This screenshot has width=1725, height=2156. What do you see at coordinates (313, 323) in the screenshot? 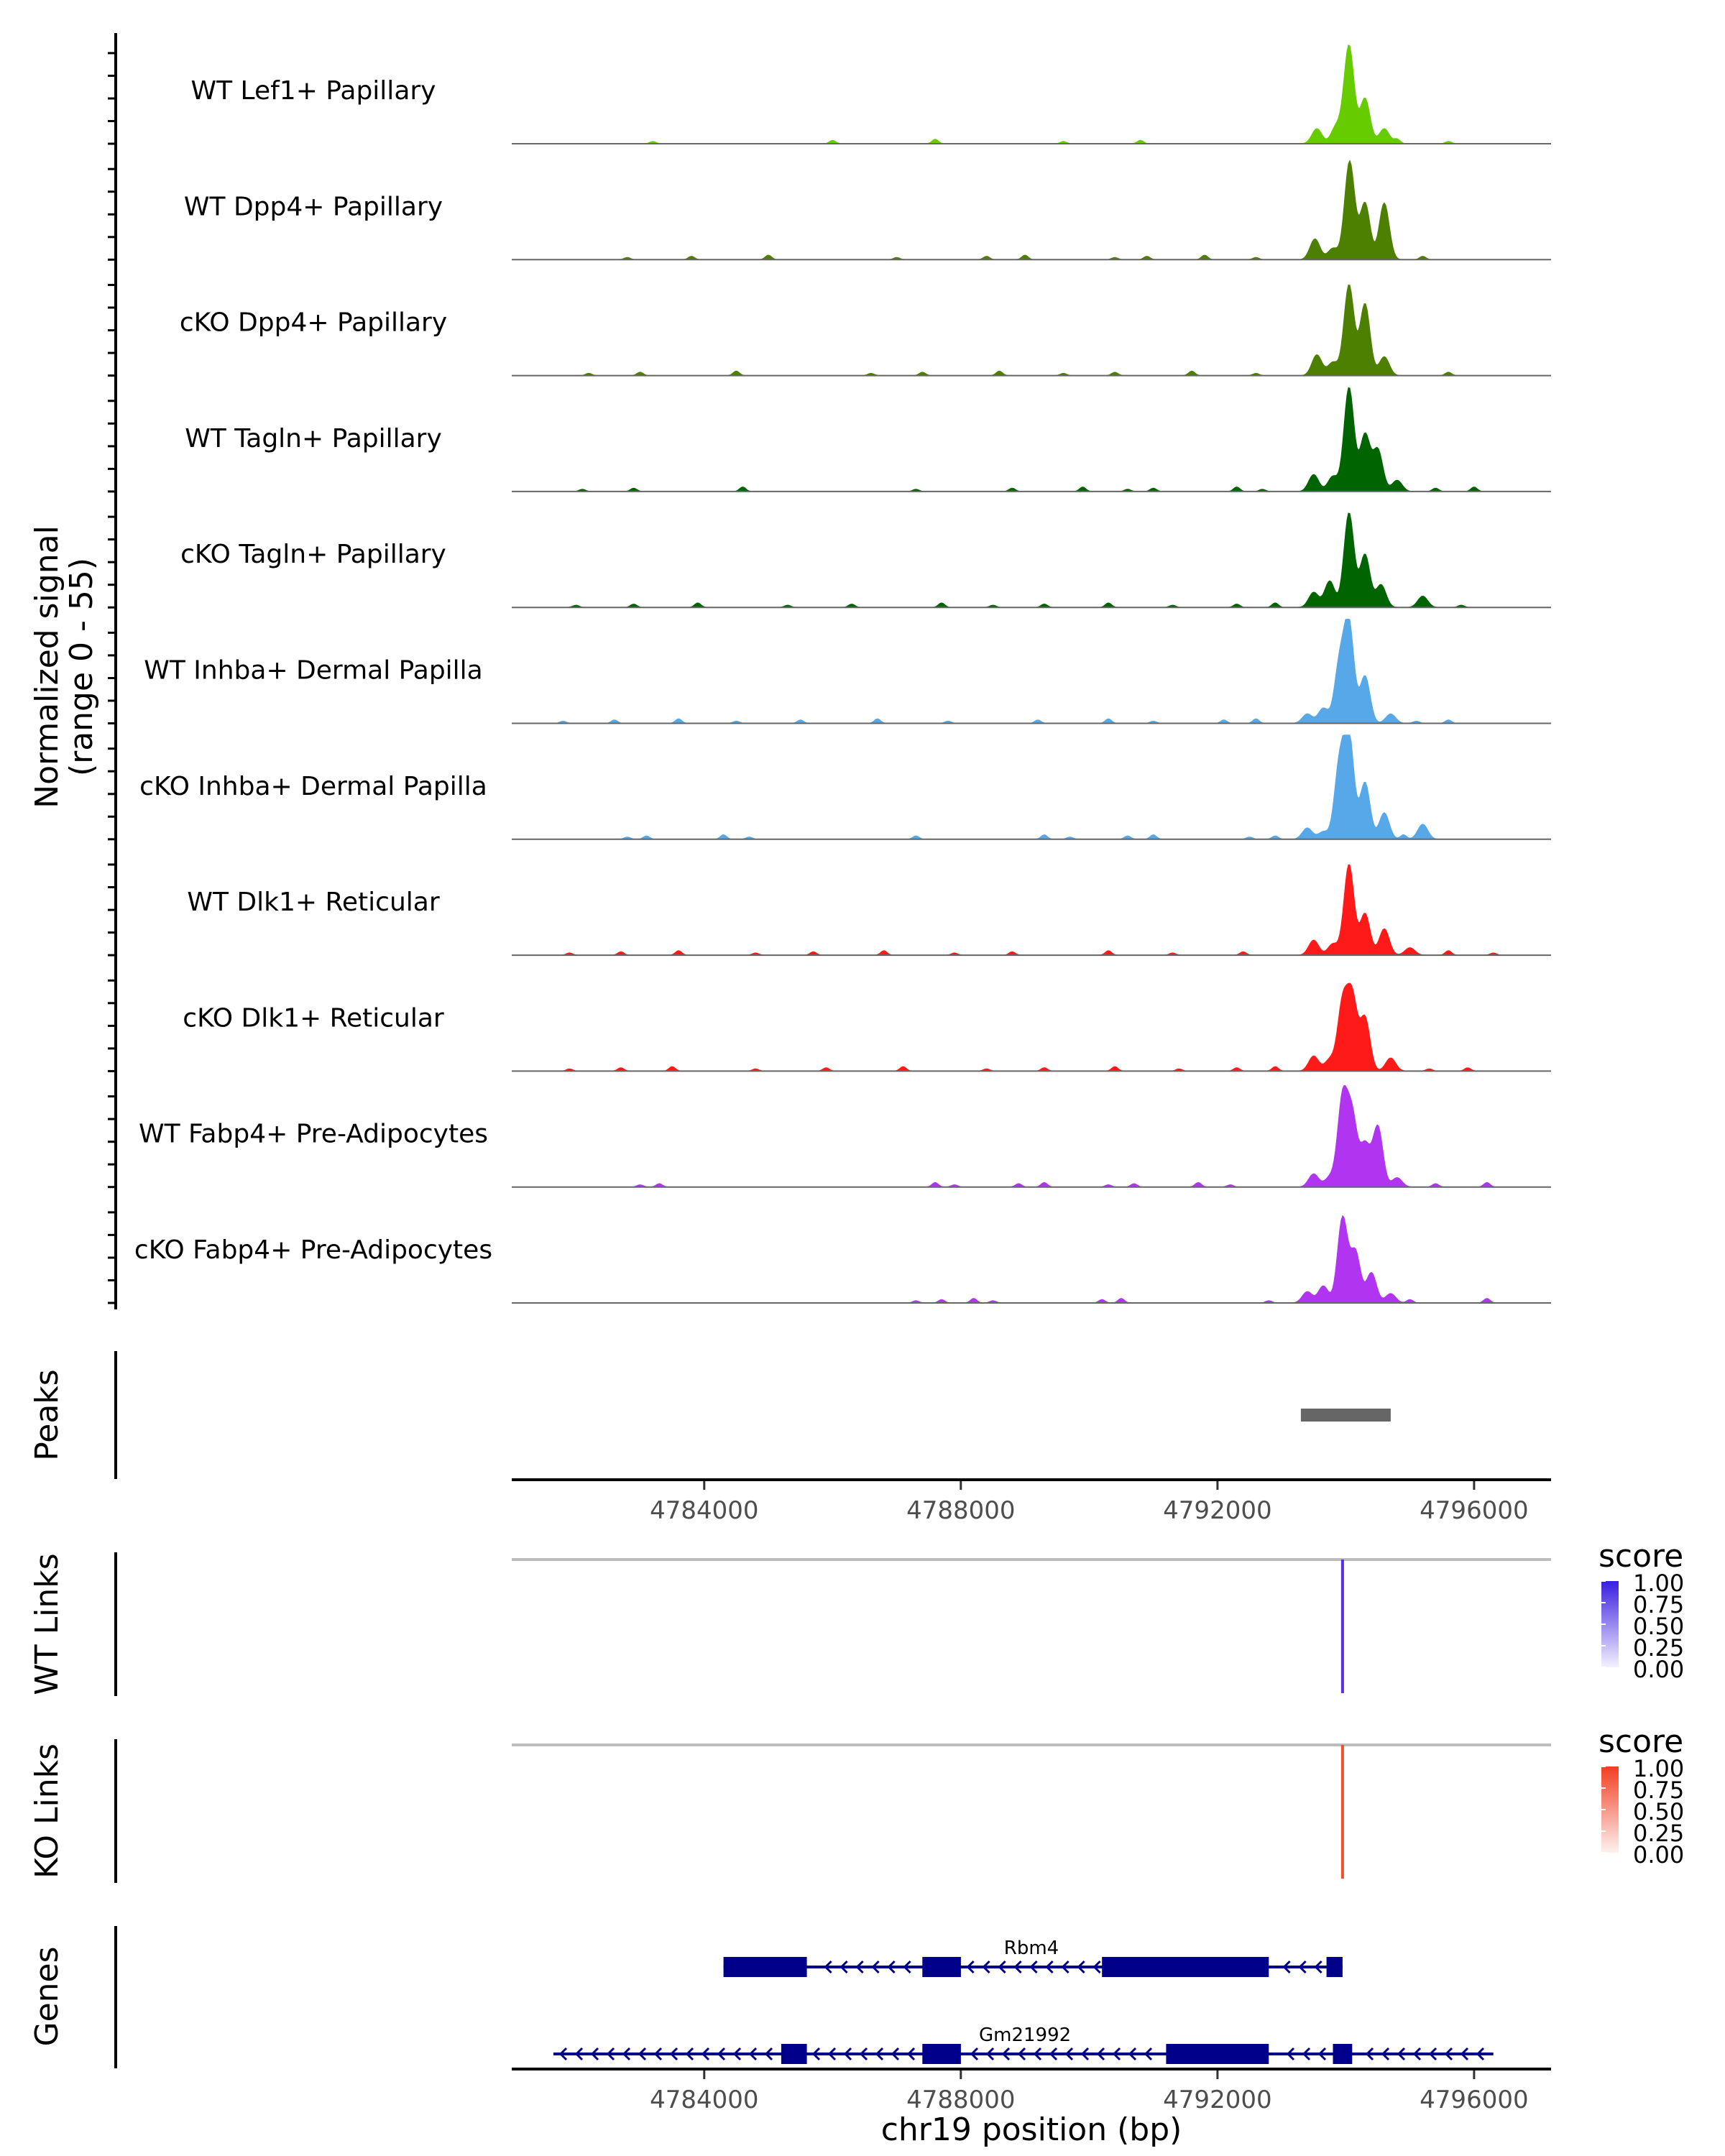
I see `track-label: cKO Dpp4+ Papillary` at bounding box center [313, 323].